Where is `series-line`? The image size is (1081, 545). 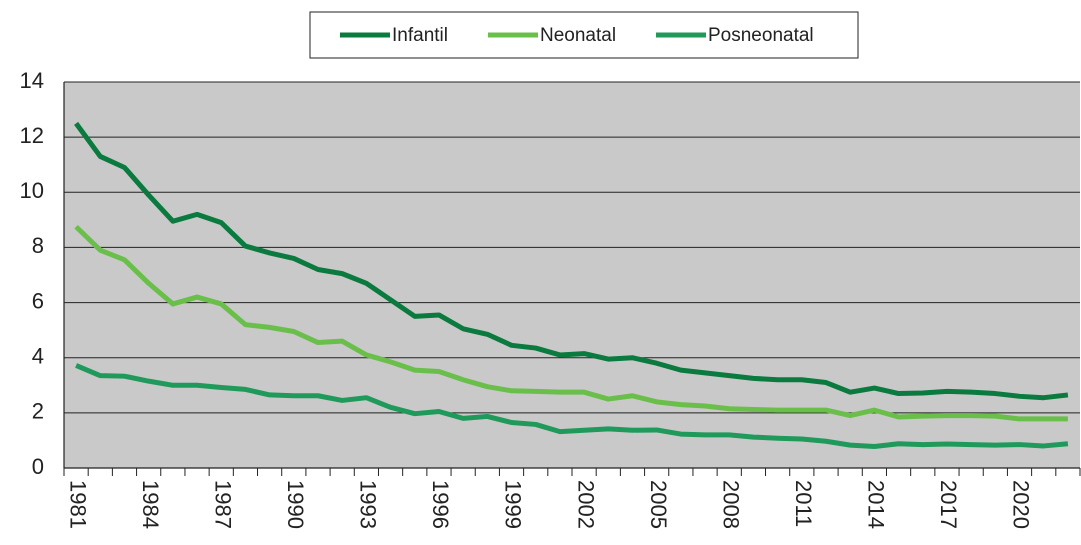
series-line is located at coordinates (572, 406).